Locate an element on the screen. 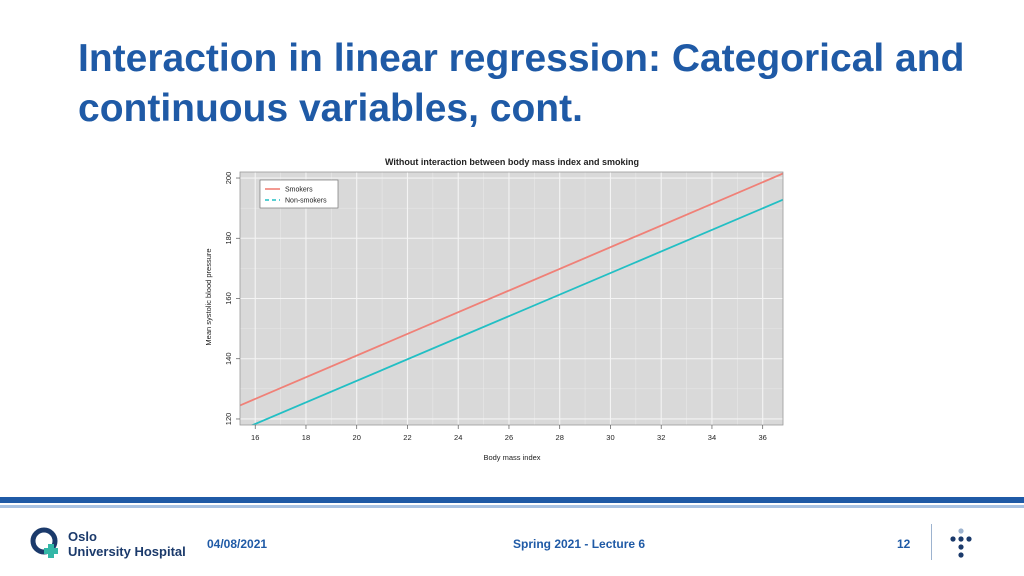 This screenshot has height=576, width=1024. logo-text-line2: University Hospital is located at coordinates (127, 551).